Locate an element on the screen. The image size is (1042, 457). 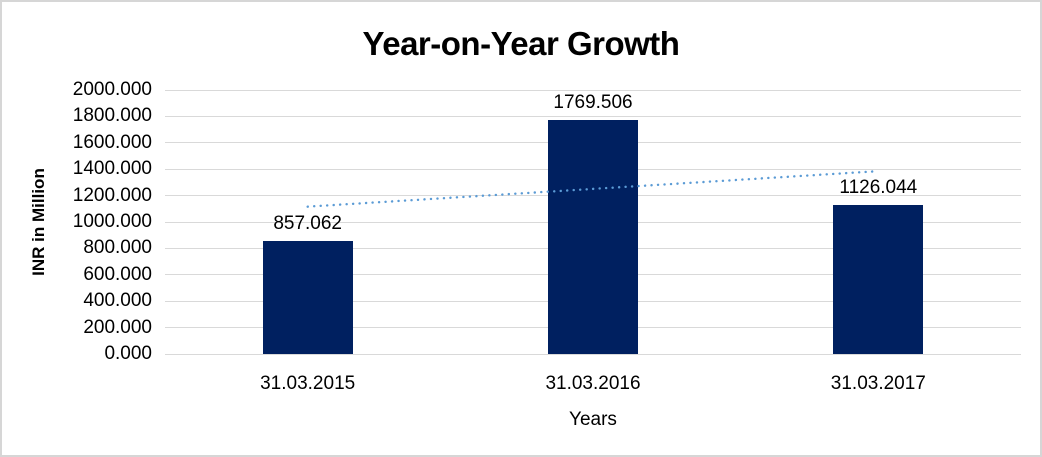
y-axis-tick-label: 1400.000 is located at coordinates (112, 169).